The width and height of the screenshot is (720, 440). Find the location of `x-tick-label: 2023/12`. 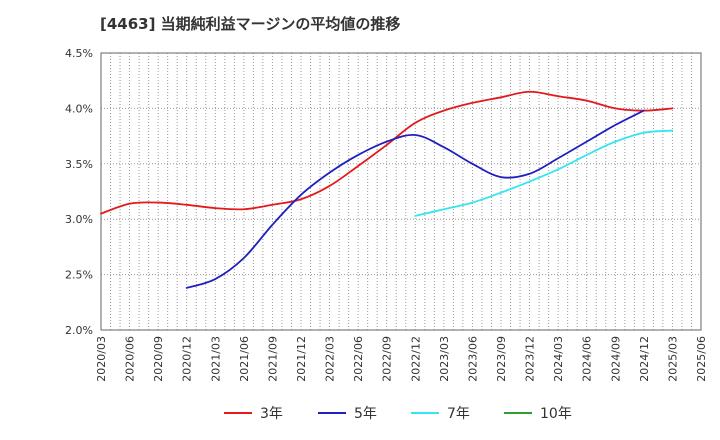

x-tick-label: 2023/12 is located at coordinates (530, 359).